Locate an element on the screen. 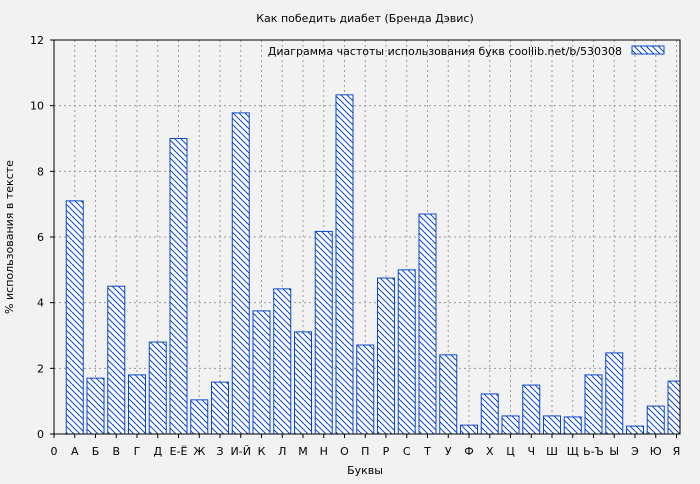 The height and width of the screenshot is (484, 700). y-tick-label: 2 is located at coordinates (40, 368).